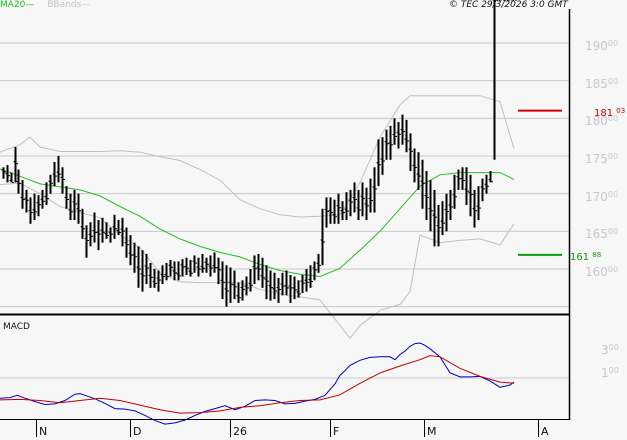 This screenshot has width=627, height=440. What do you see at coordinates (602, 196) in the screenshot?
I see `price-axis-label: 17000` at bounding box center [602, 196].